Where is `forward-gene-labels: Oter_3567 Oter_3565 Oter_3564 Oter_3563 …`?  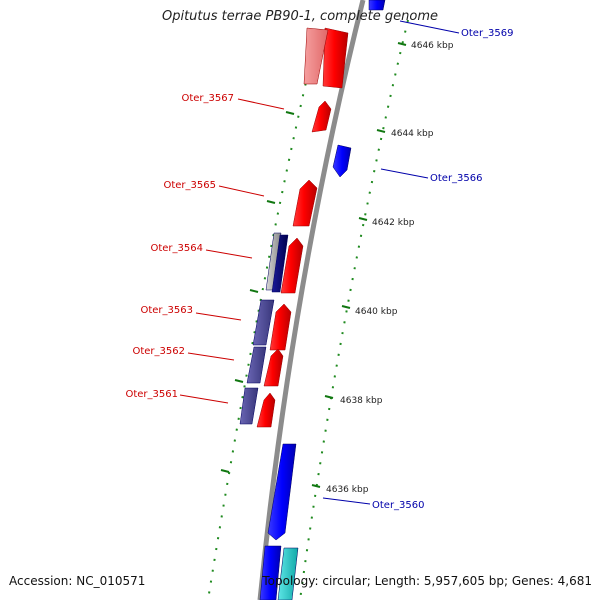 forward-gene-labels: Oter_3567 Oter_3565 Oter_3564 Oter_3563 … is located at coordinates (179, 246).